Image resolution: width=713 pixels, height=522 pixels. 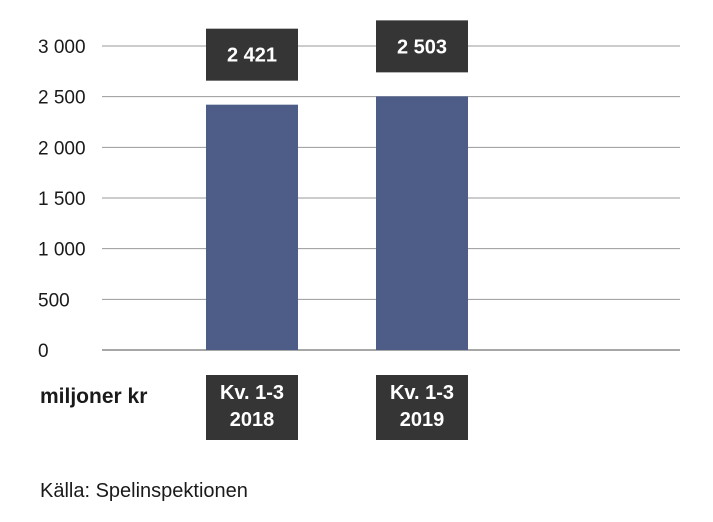 I want to click on value-label: 2 503, so click(x=422, y=47).